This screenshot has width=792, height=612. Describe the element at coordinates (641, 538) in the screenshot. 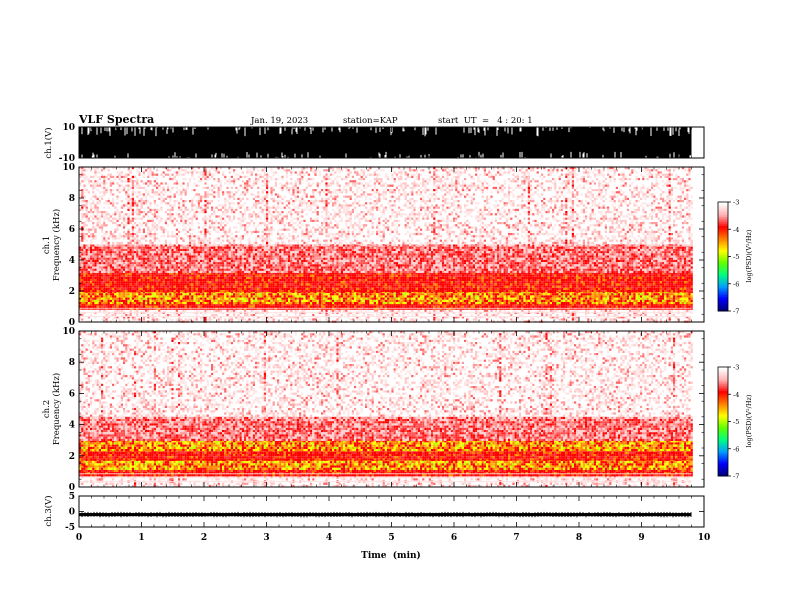

I see `x-tick-label: 9` at that location.